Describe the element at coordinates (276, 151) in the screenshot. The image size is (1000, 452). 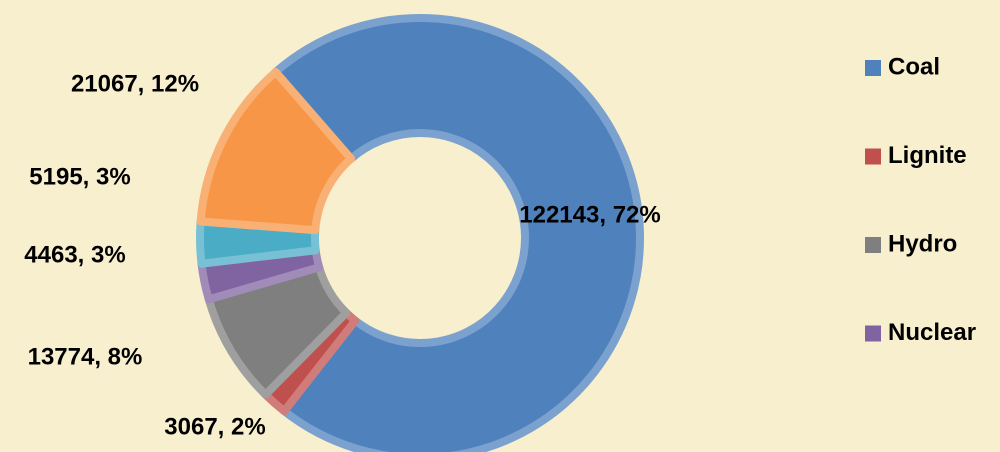
I see `donut-slice` at that location.